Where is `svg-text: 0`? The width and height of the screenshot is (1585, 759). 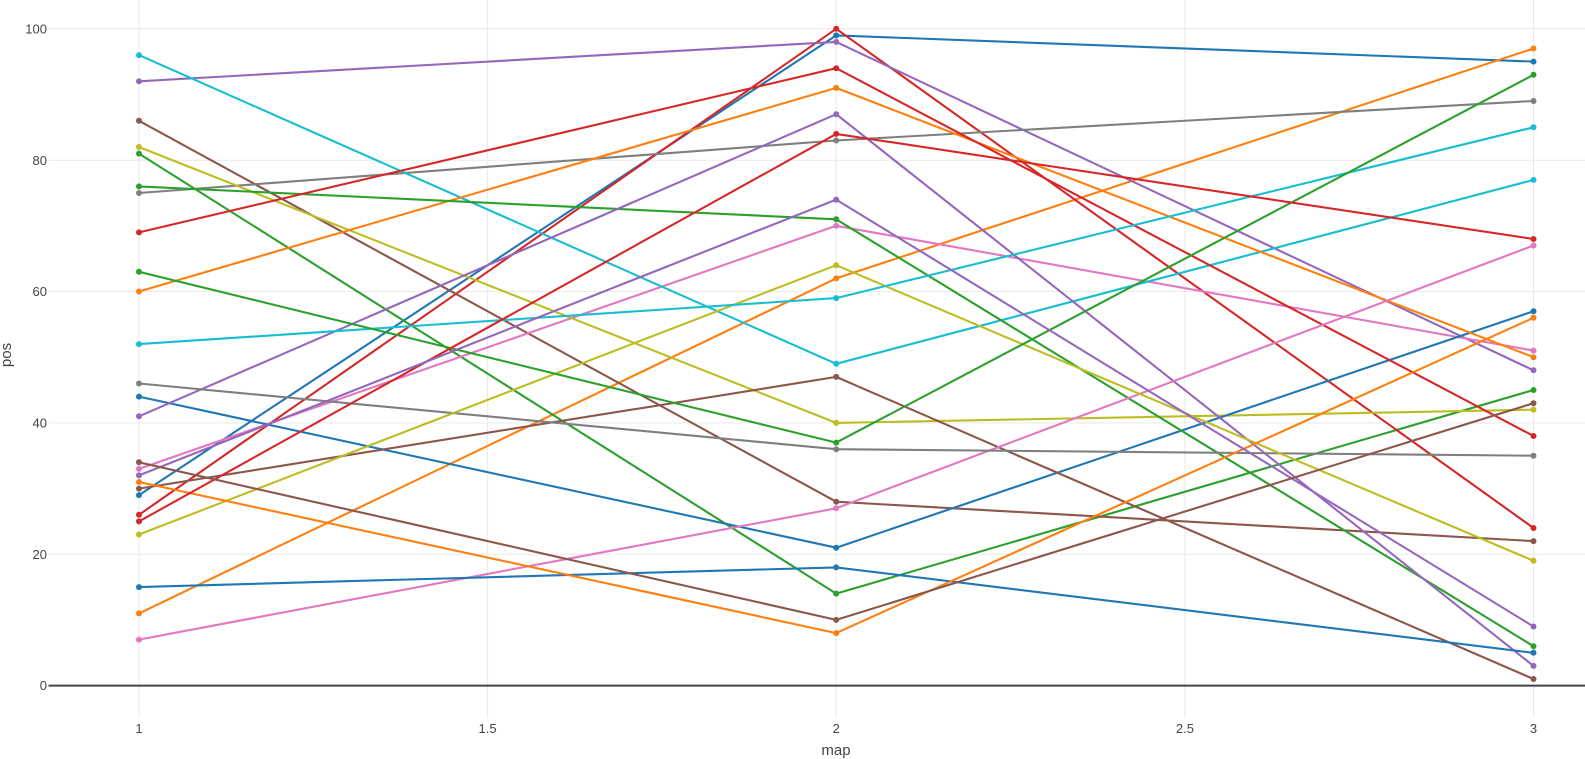
svg-text: 0 is located at coordinates (43, 685).